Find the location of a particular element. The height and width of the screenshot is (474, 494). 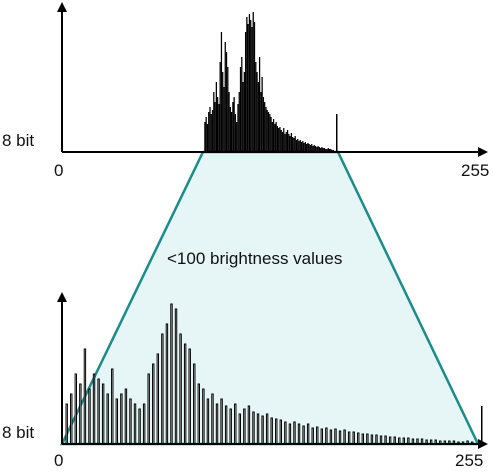

top-max-label: 255 is located at coordinates (475, 170).